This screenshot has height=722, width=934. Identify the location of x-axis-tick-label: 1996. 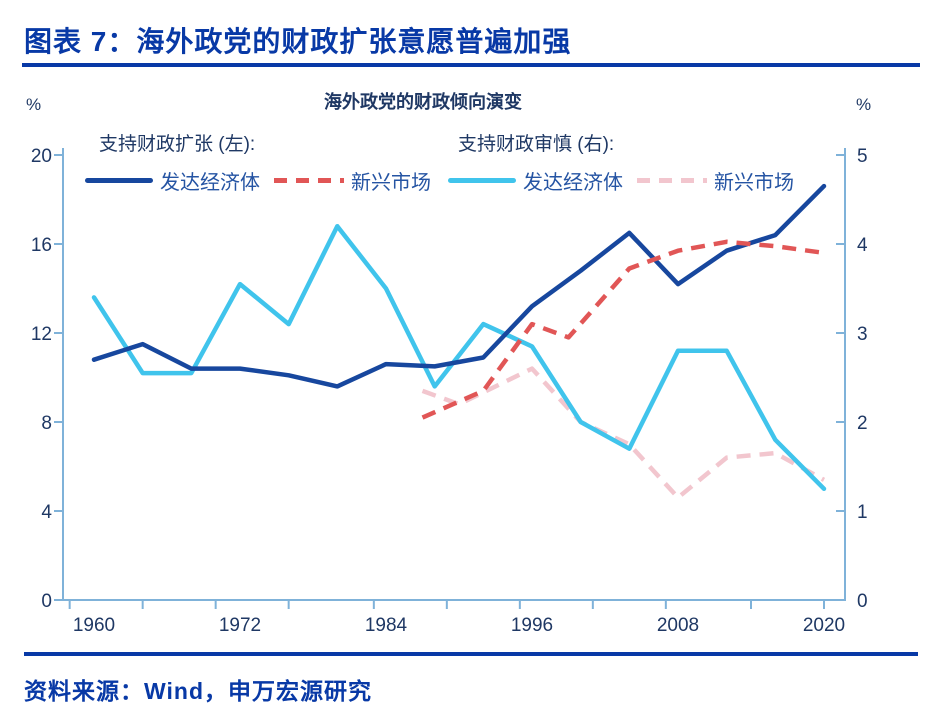
(532, 625).